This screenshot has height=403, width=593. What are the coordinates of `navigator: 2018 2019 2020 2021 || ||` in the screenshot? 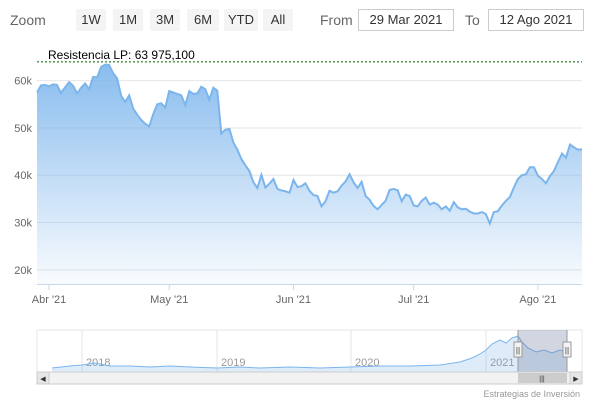 It's located at (309, 351).